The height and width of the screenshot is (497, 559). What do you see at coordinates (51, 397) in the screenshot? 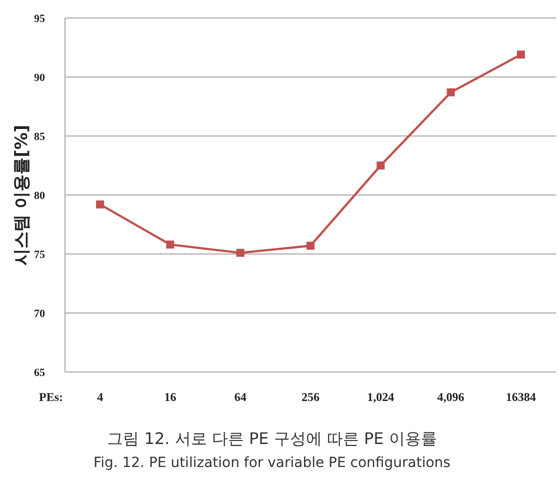
I see `x-axis-title: PEs:` at bounding box center [51, 397].